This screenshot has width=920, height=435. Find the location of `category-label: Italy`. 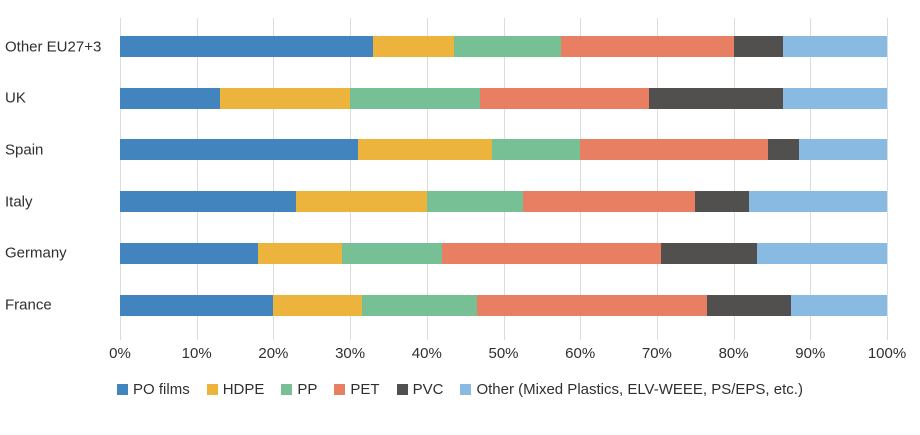

category-label: Italy is located at coordinates (19, 202).